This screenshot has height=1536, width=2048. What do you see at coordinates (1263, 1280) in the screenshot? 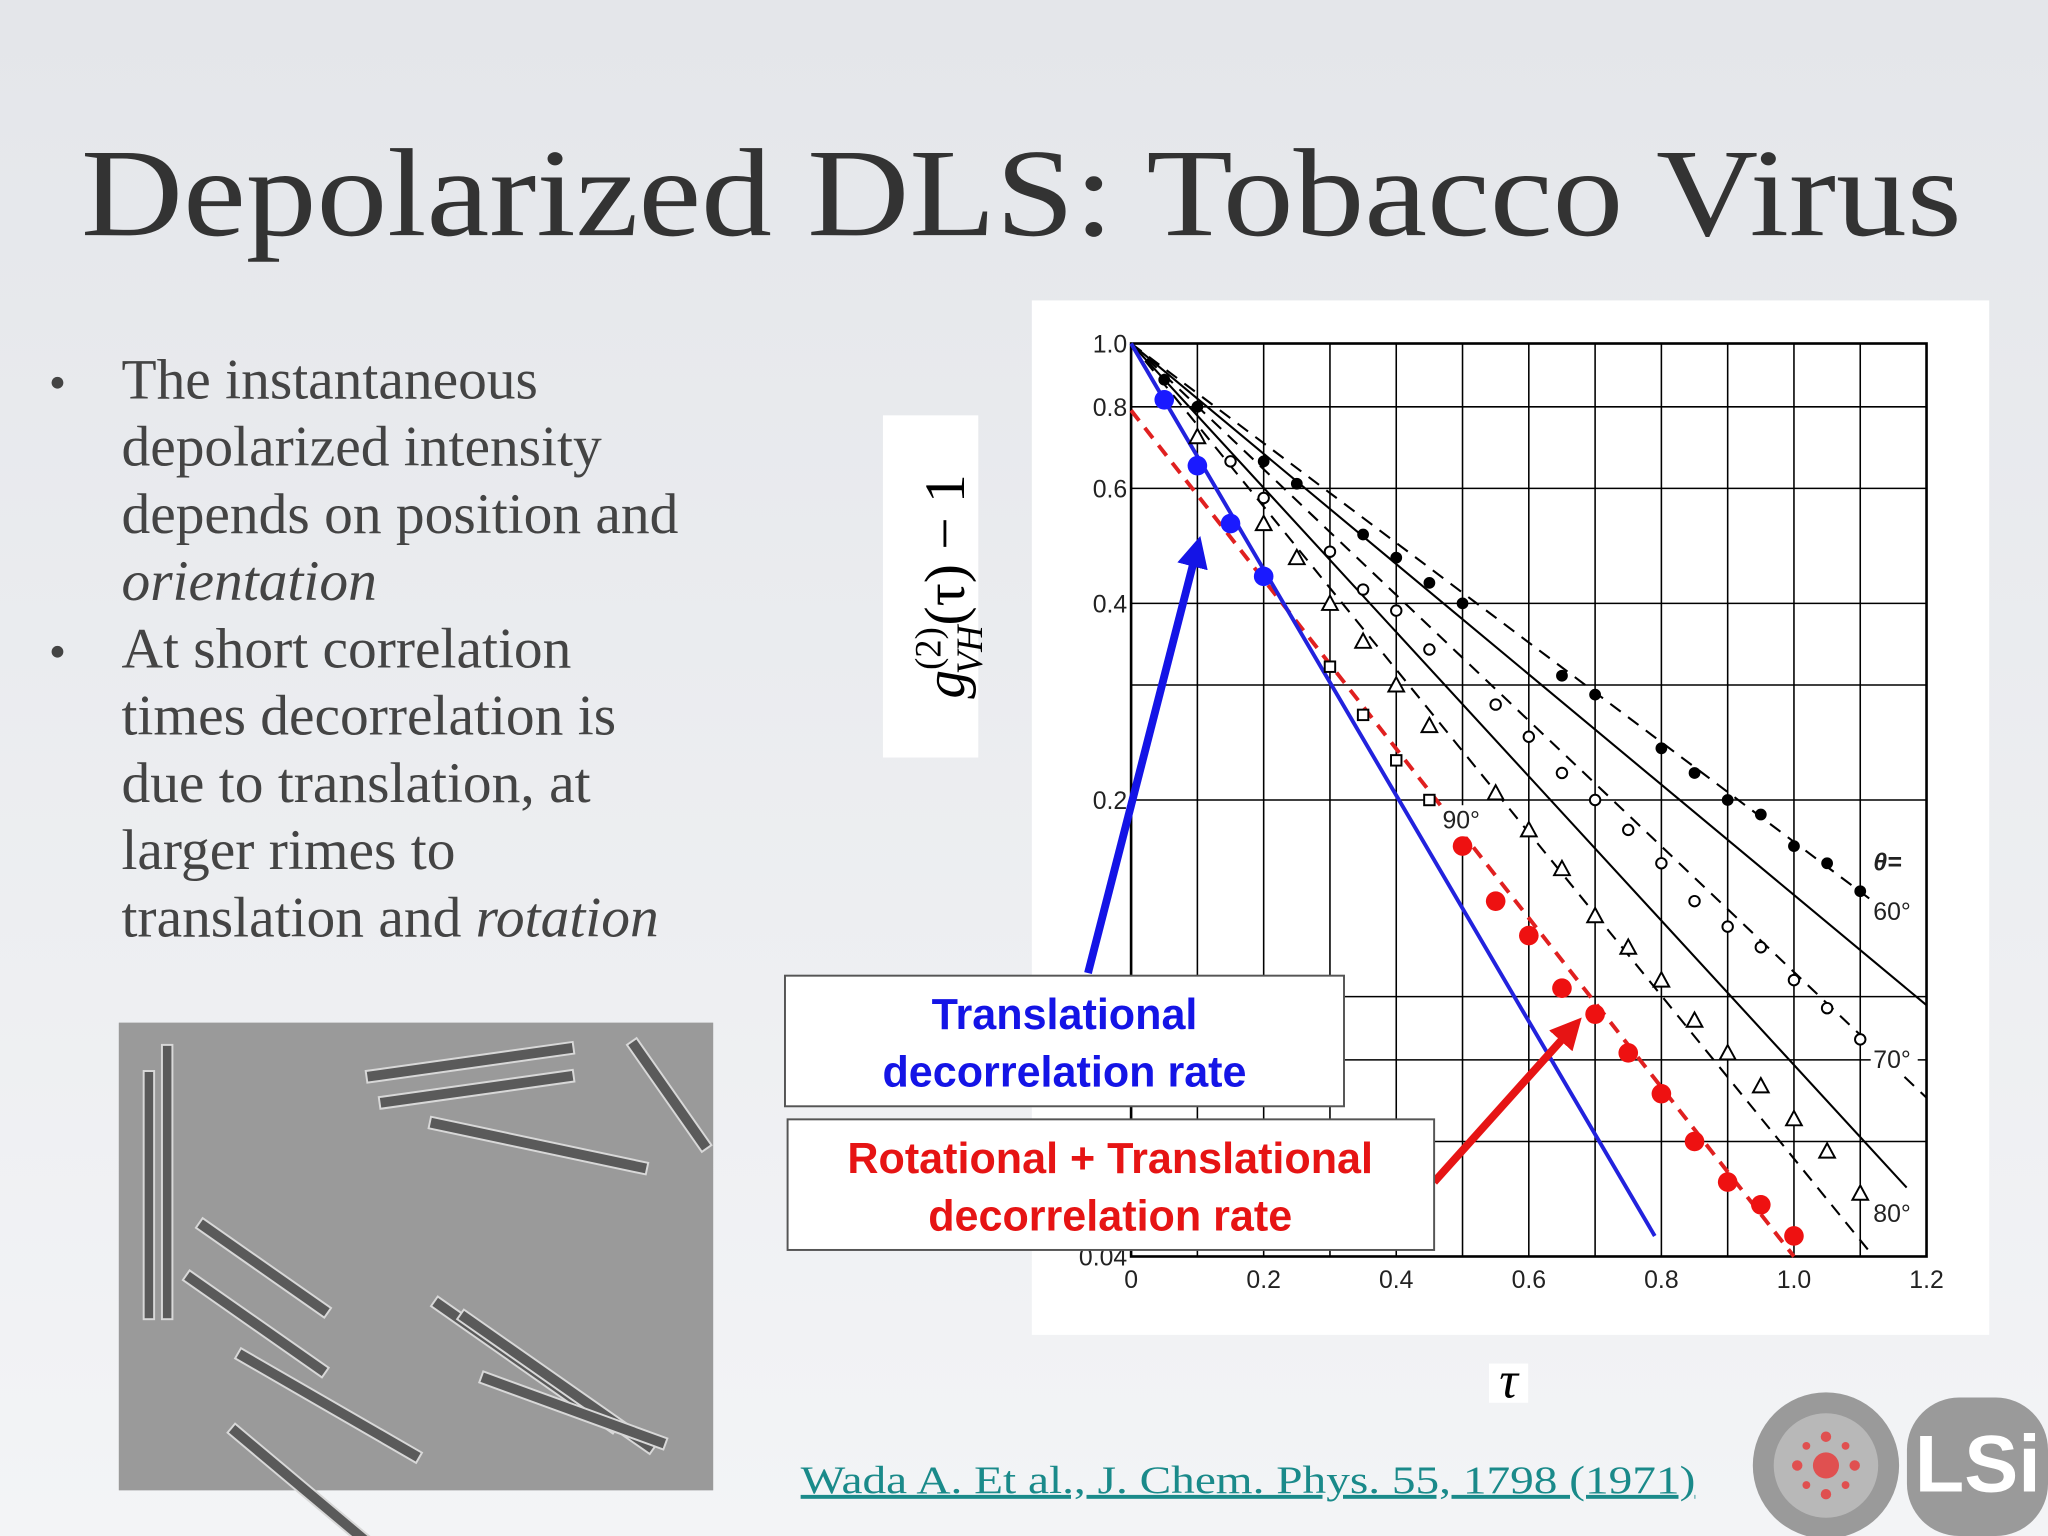
I see `x-tick-label: 0.2` at bounding box center [1263, 1280].